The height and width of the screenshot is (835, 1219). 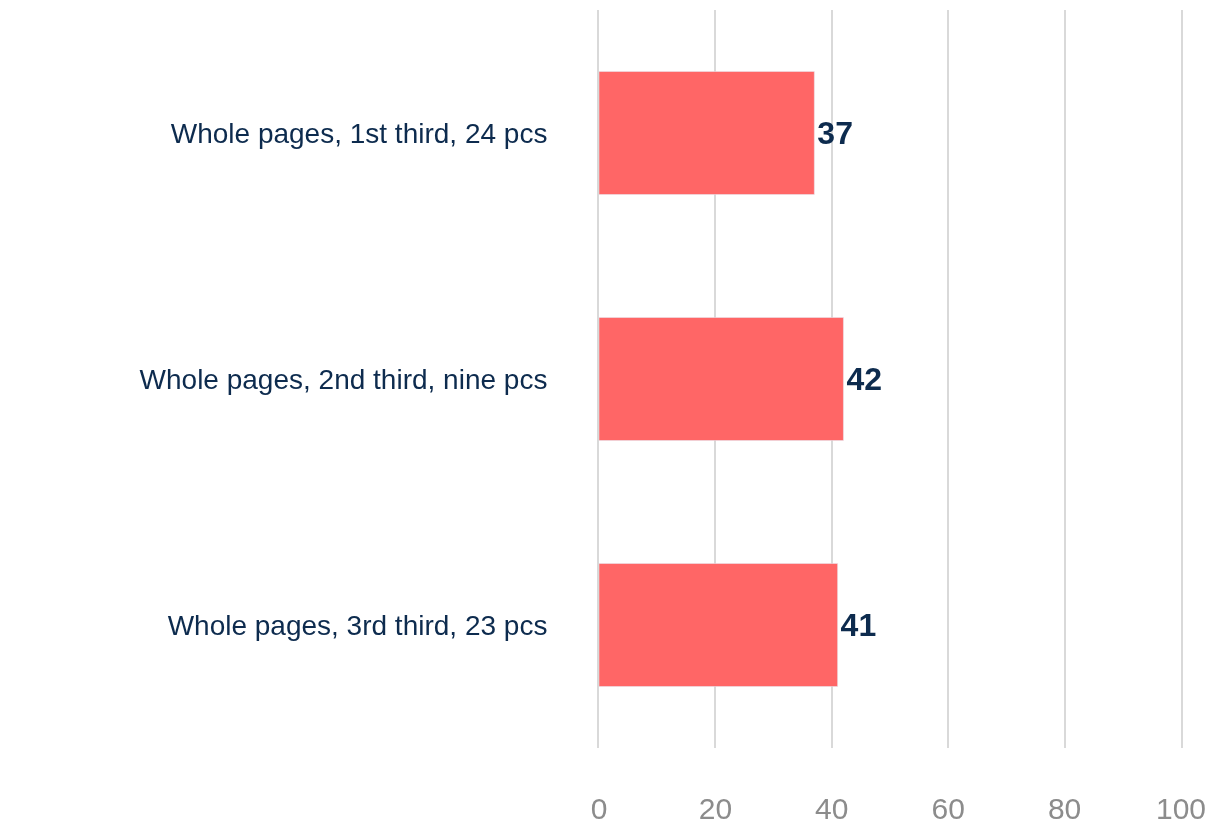 I want to click on x-tick-label: 40, so click(x=832, y=808).